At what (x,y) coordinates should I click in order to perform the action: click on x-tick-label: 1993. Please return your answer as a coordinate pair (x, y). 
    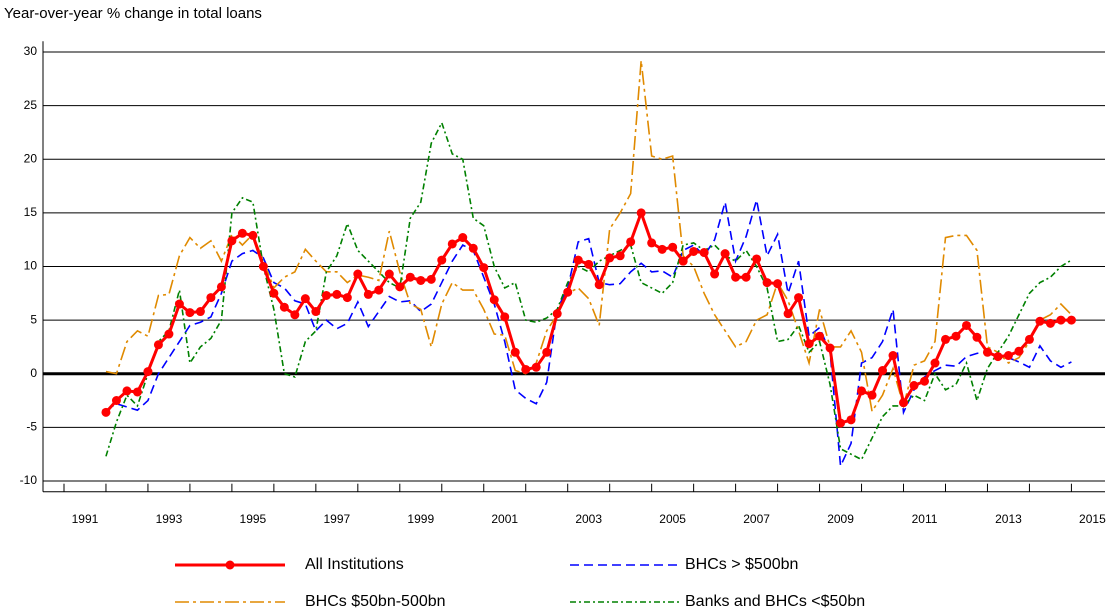
    Looking at the image, I should click on (169, 519).